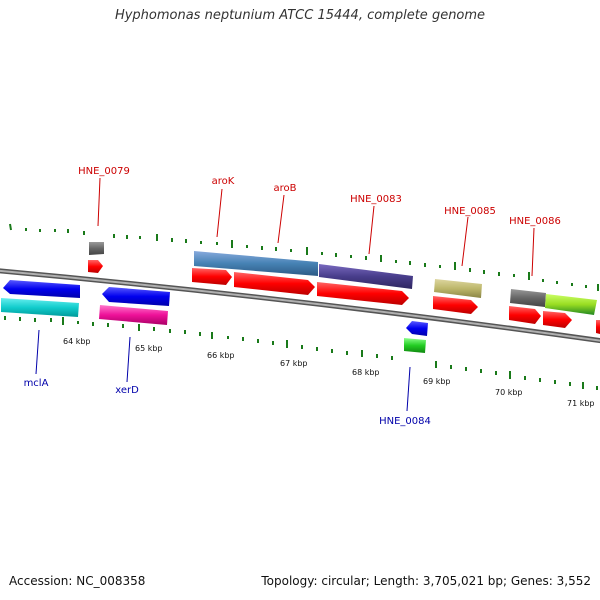  I want to click on scale-label: 70 kbp, so click(509, 392).